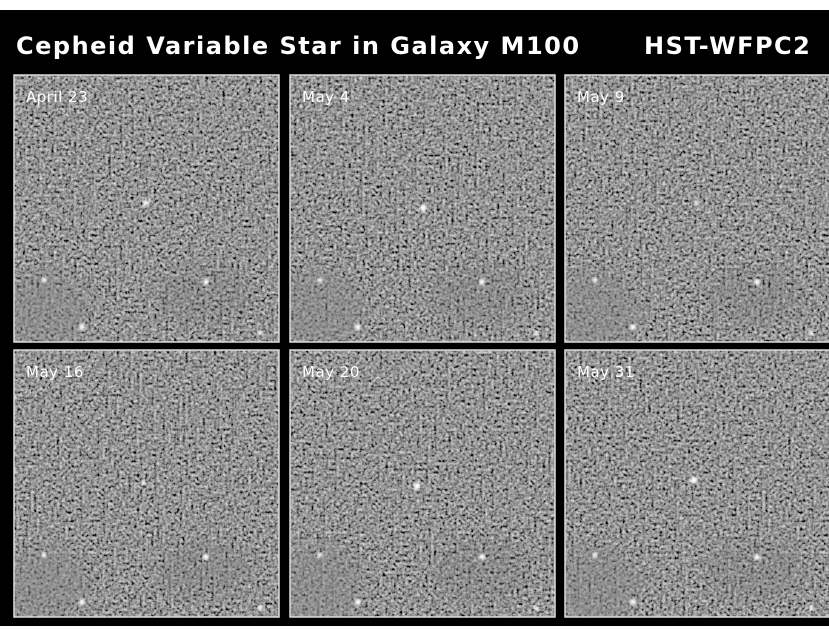 The height and width of the screenshot is (630, 829). I want to click on title: Cepheid Variable Star in Galaxy M100, so click(298, 46).